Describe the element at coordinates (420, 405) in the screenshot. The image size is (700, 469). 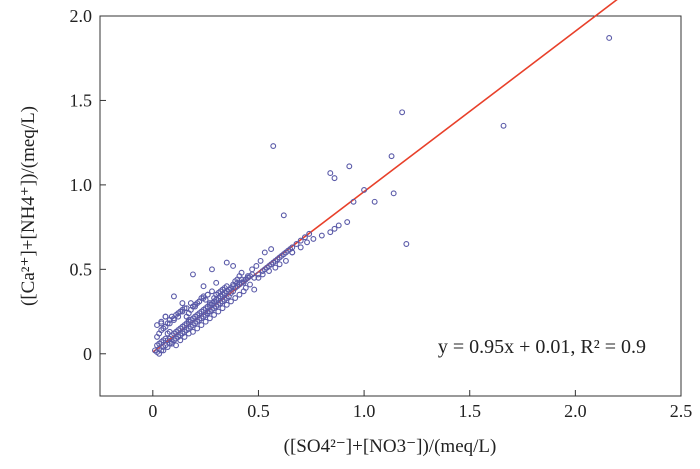
I see `x-axis-ticks: 0 0.5 1.0 1.5 2.0 2.5` at that location.